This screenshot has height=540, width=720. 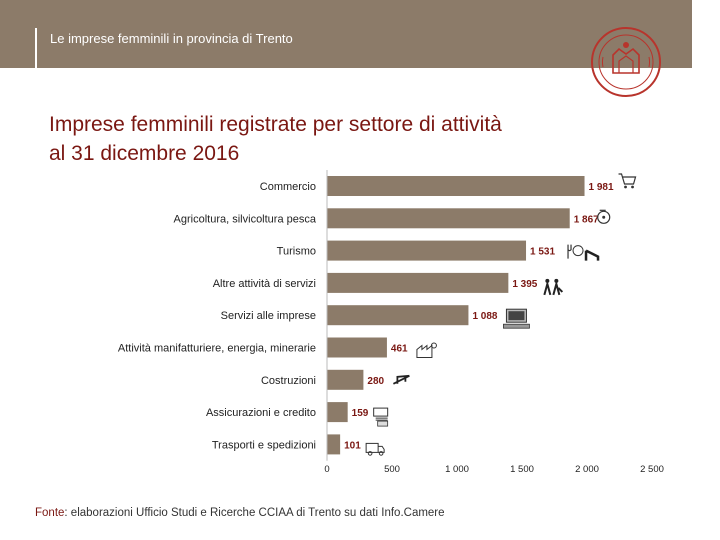 What do you see at coordinates (381, 417) in the screenshot?
I see `bank-cash-icon` at bounding box center [381, 417].